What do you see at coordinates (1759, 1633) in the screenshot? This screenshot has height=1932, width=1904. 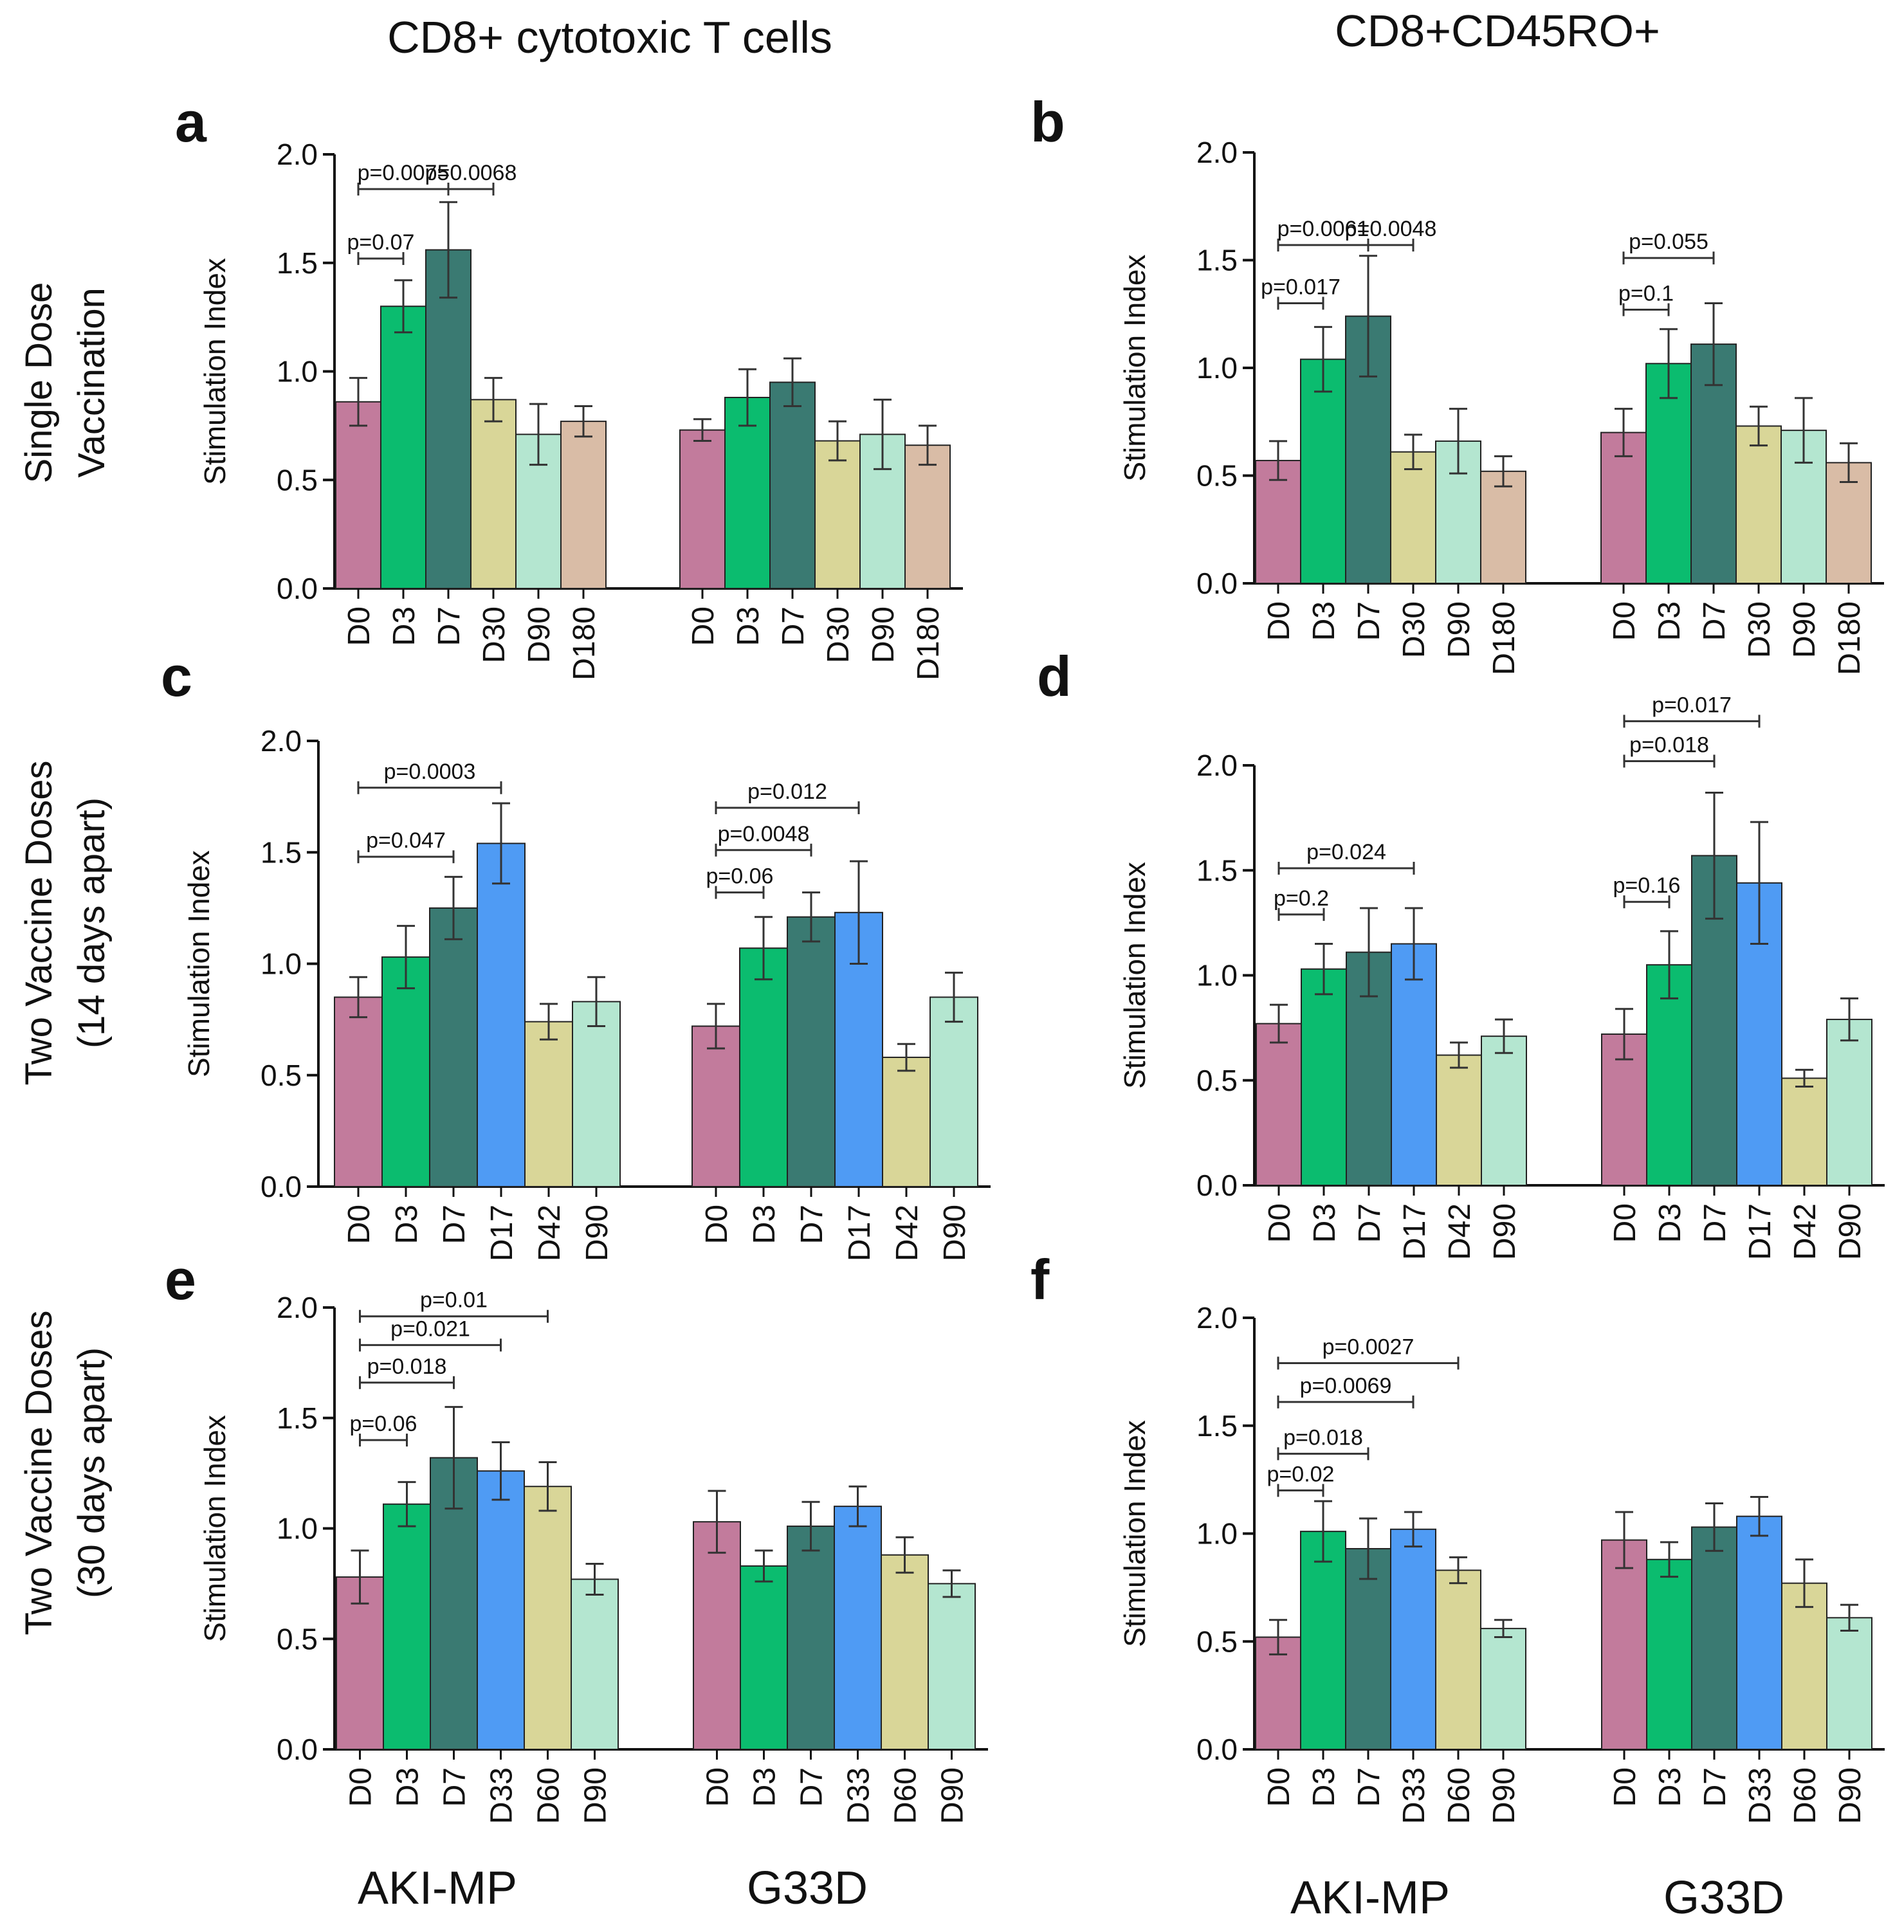 I see `bar-g33d-d33` at bounding box center [1759, 1633].